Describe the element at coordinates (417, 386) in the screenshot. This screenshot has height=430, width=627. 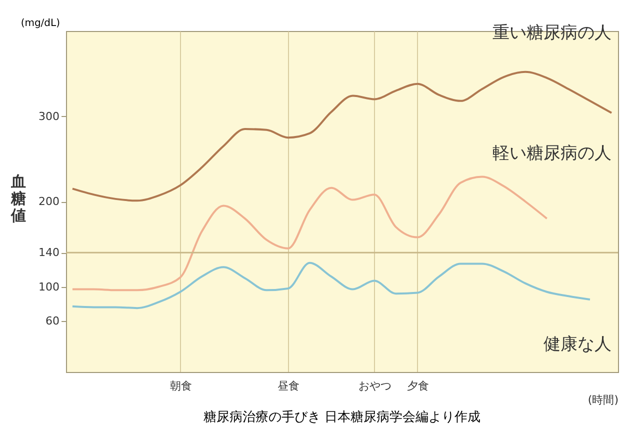
I see `x-tick-label: 夕食` at that location.